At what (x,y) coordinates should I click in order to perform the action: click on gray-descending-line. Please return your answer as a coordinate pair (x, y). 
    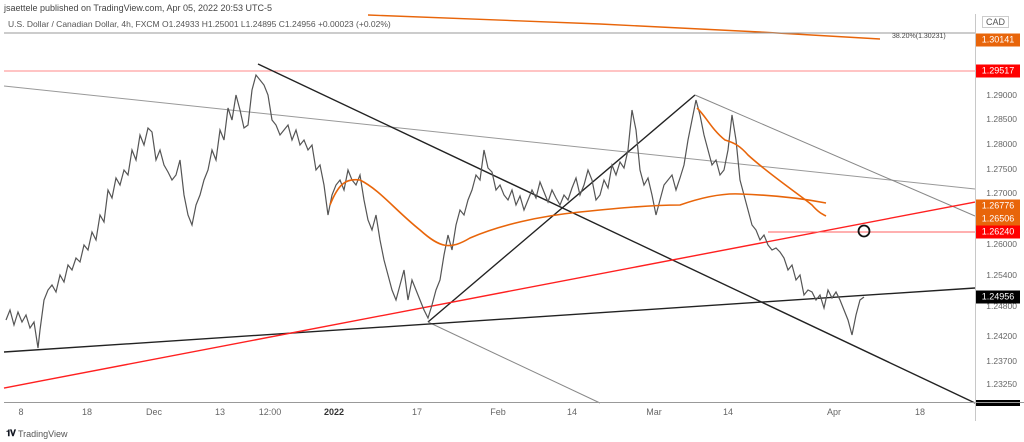
    Looking at the image, I should click on (835, 155).